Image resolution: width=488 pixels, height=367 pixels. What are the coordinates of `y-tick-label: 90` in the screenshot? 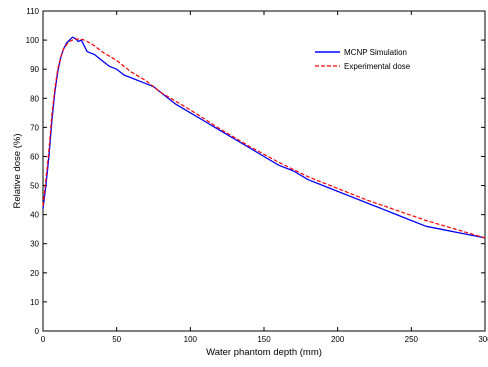 It's located at (34, 69).